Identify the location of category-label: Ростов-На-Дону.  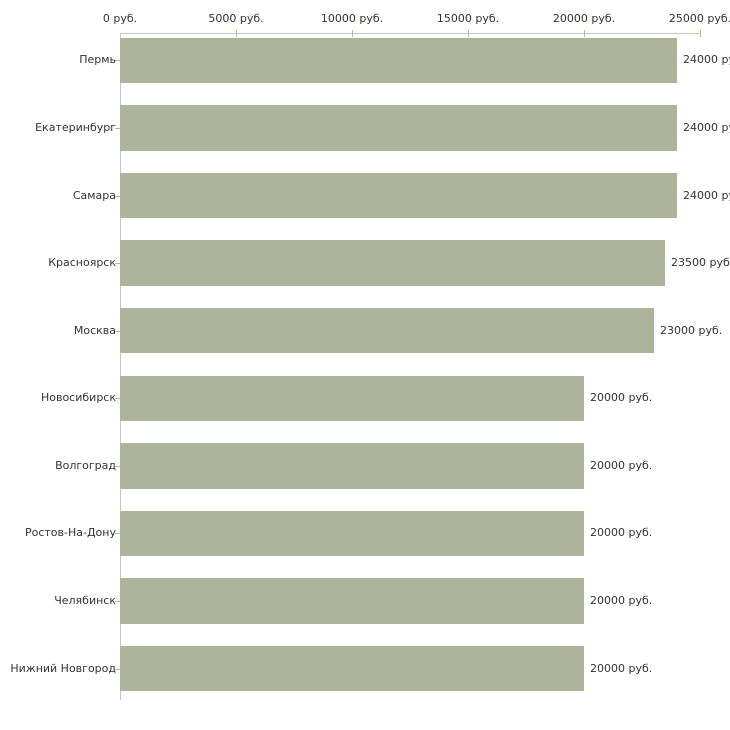
(70, 532).